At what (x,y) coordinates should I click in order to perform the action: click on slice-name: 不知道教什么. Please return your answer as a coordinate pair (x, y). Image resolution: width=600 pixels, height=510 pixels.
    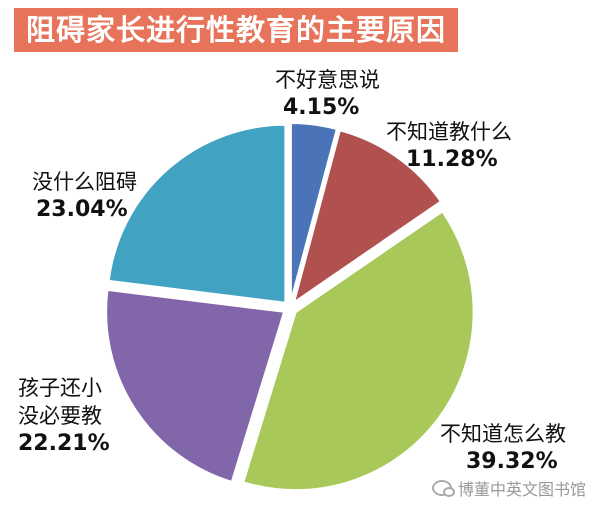
    Looking at the image, I should click on (449, 132).